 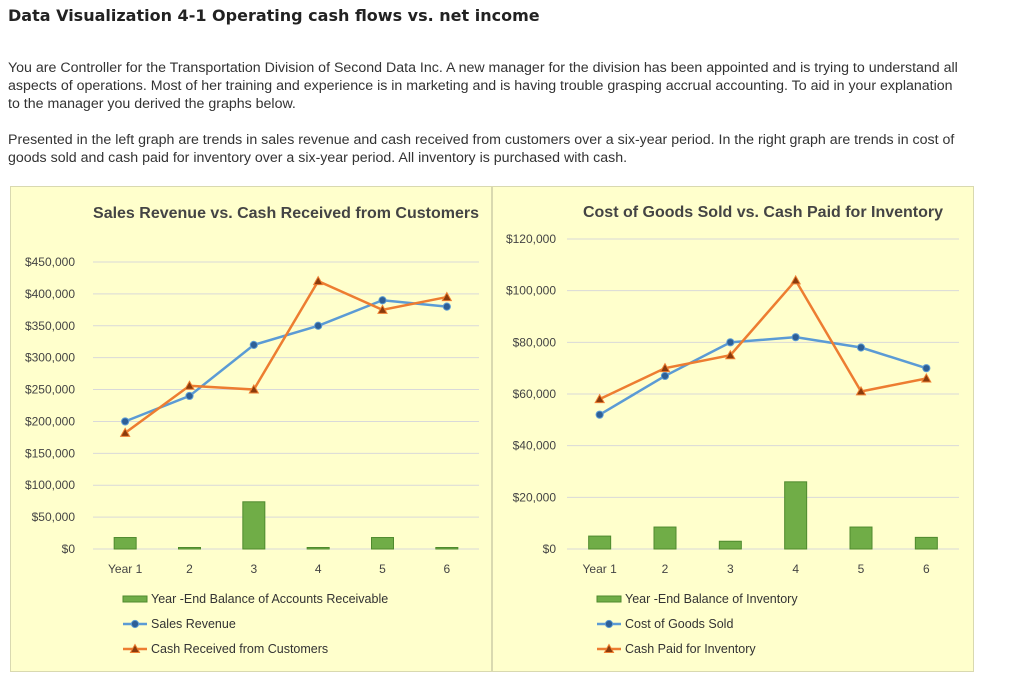 I want to click on y-tick-label: $200,000, so click(x=50, y=421).